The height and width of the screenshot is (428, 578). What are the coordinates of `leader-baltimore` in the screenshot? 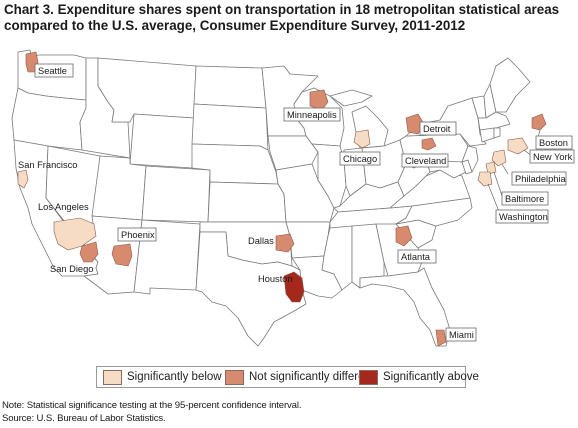 It's located at (498, 184).